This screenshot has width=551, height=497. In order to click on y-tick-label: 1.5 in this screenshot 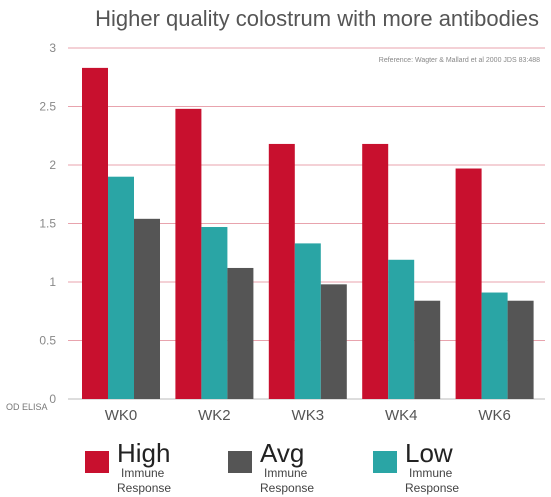, I will do `click(47, 224)`.